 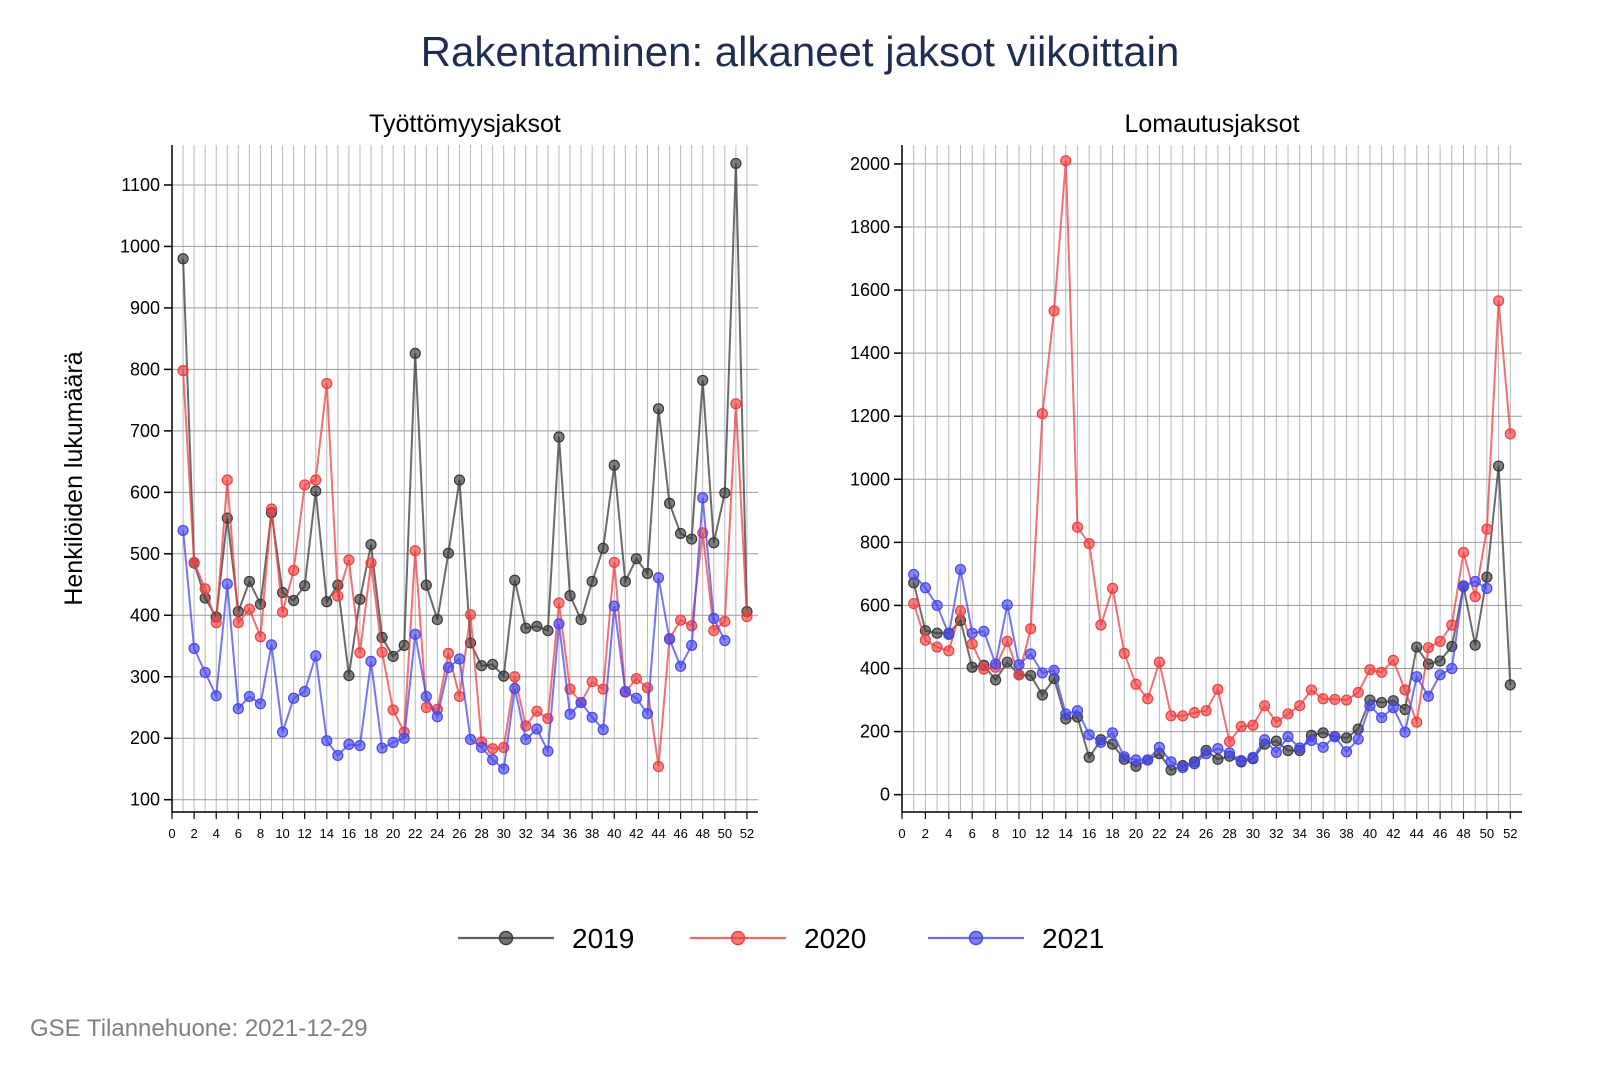 I want to click on legend-marker-2019, so click(x=506, y=938).